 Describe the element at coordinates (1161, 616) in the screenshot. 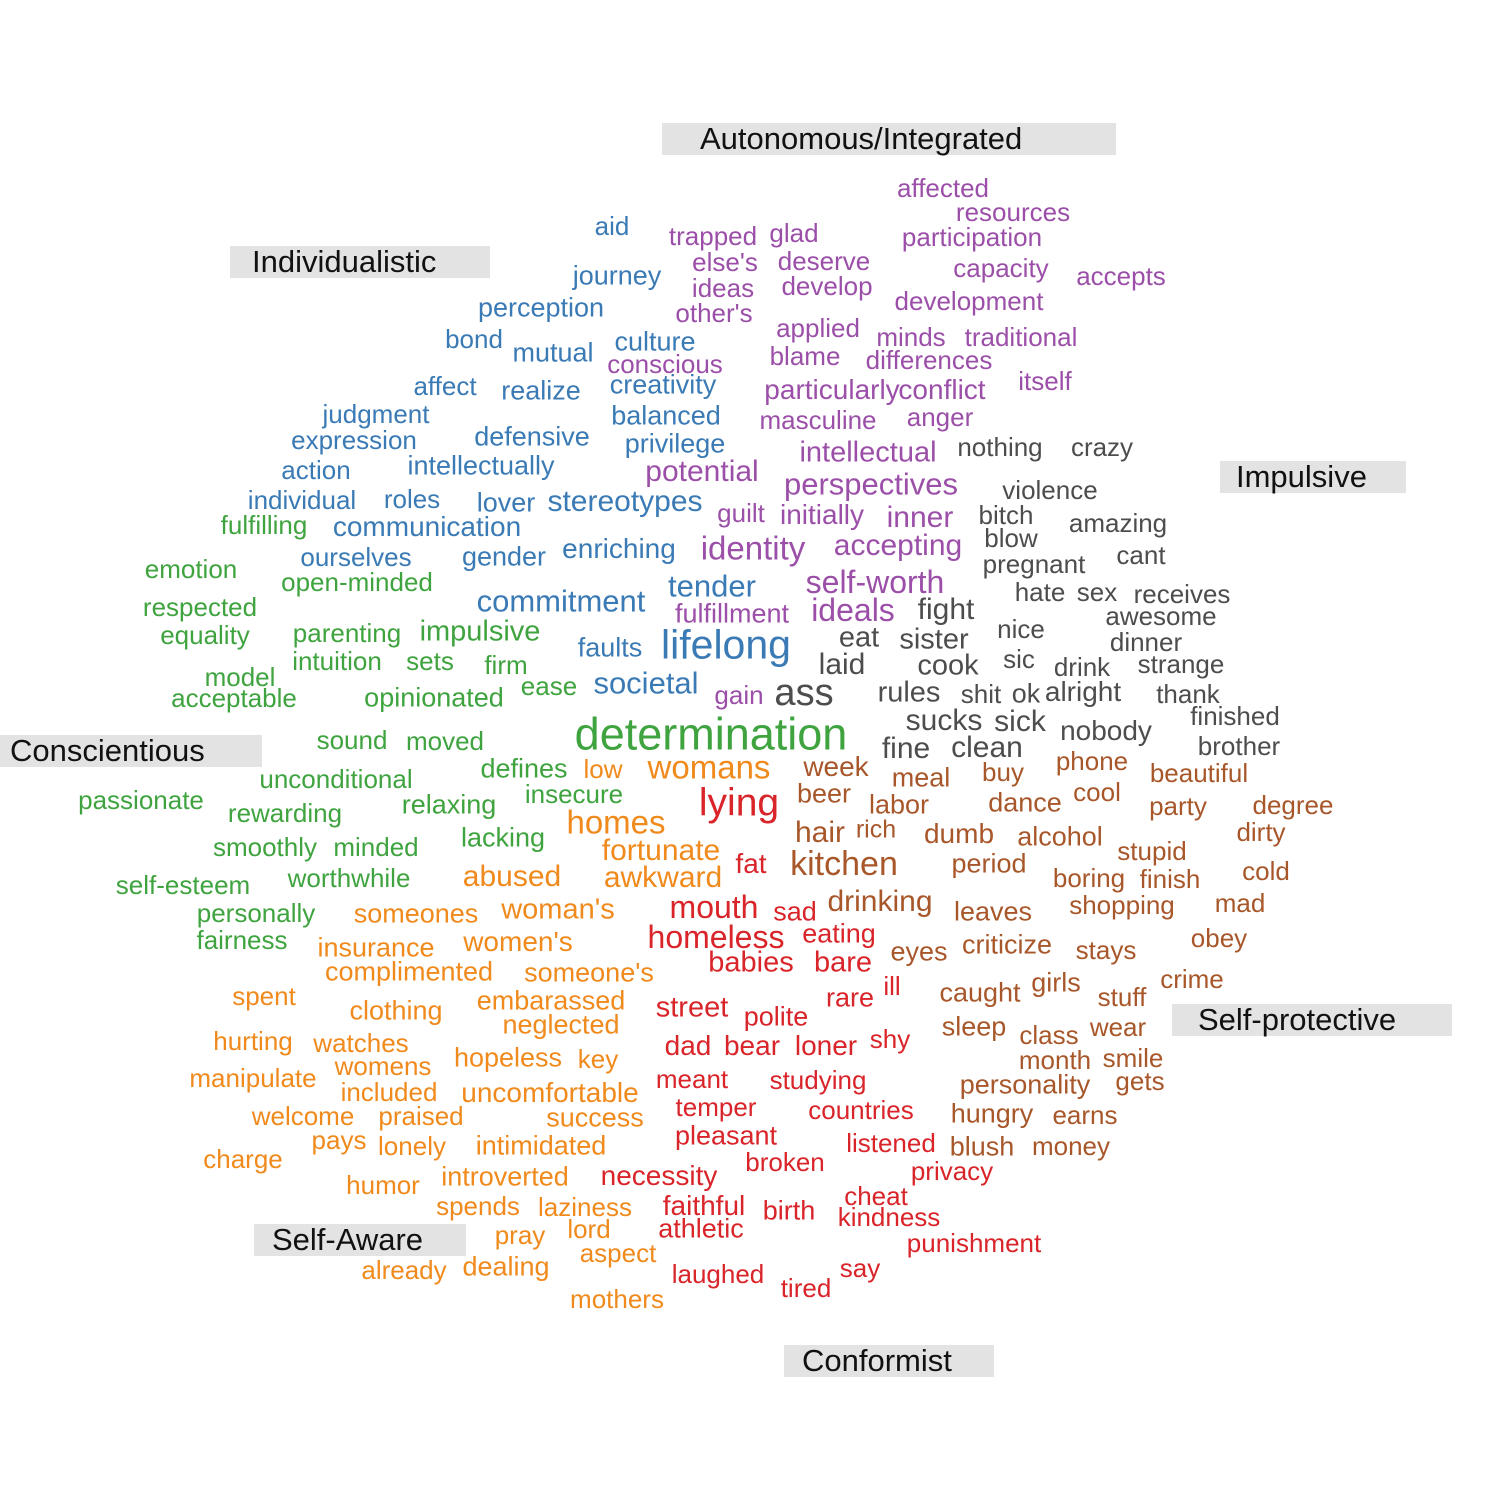

I see `word-awesome: awesome` at that location.